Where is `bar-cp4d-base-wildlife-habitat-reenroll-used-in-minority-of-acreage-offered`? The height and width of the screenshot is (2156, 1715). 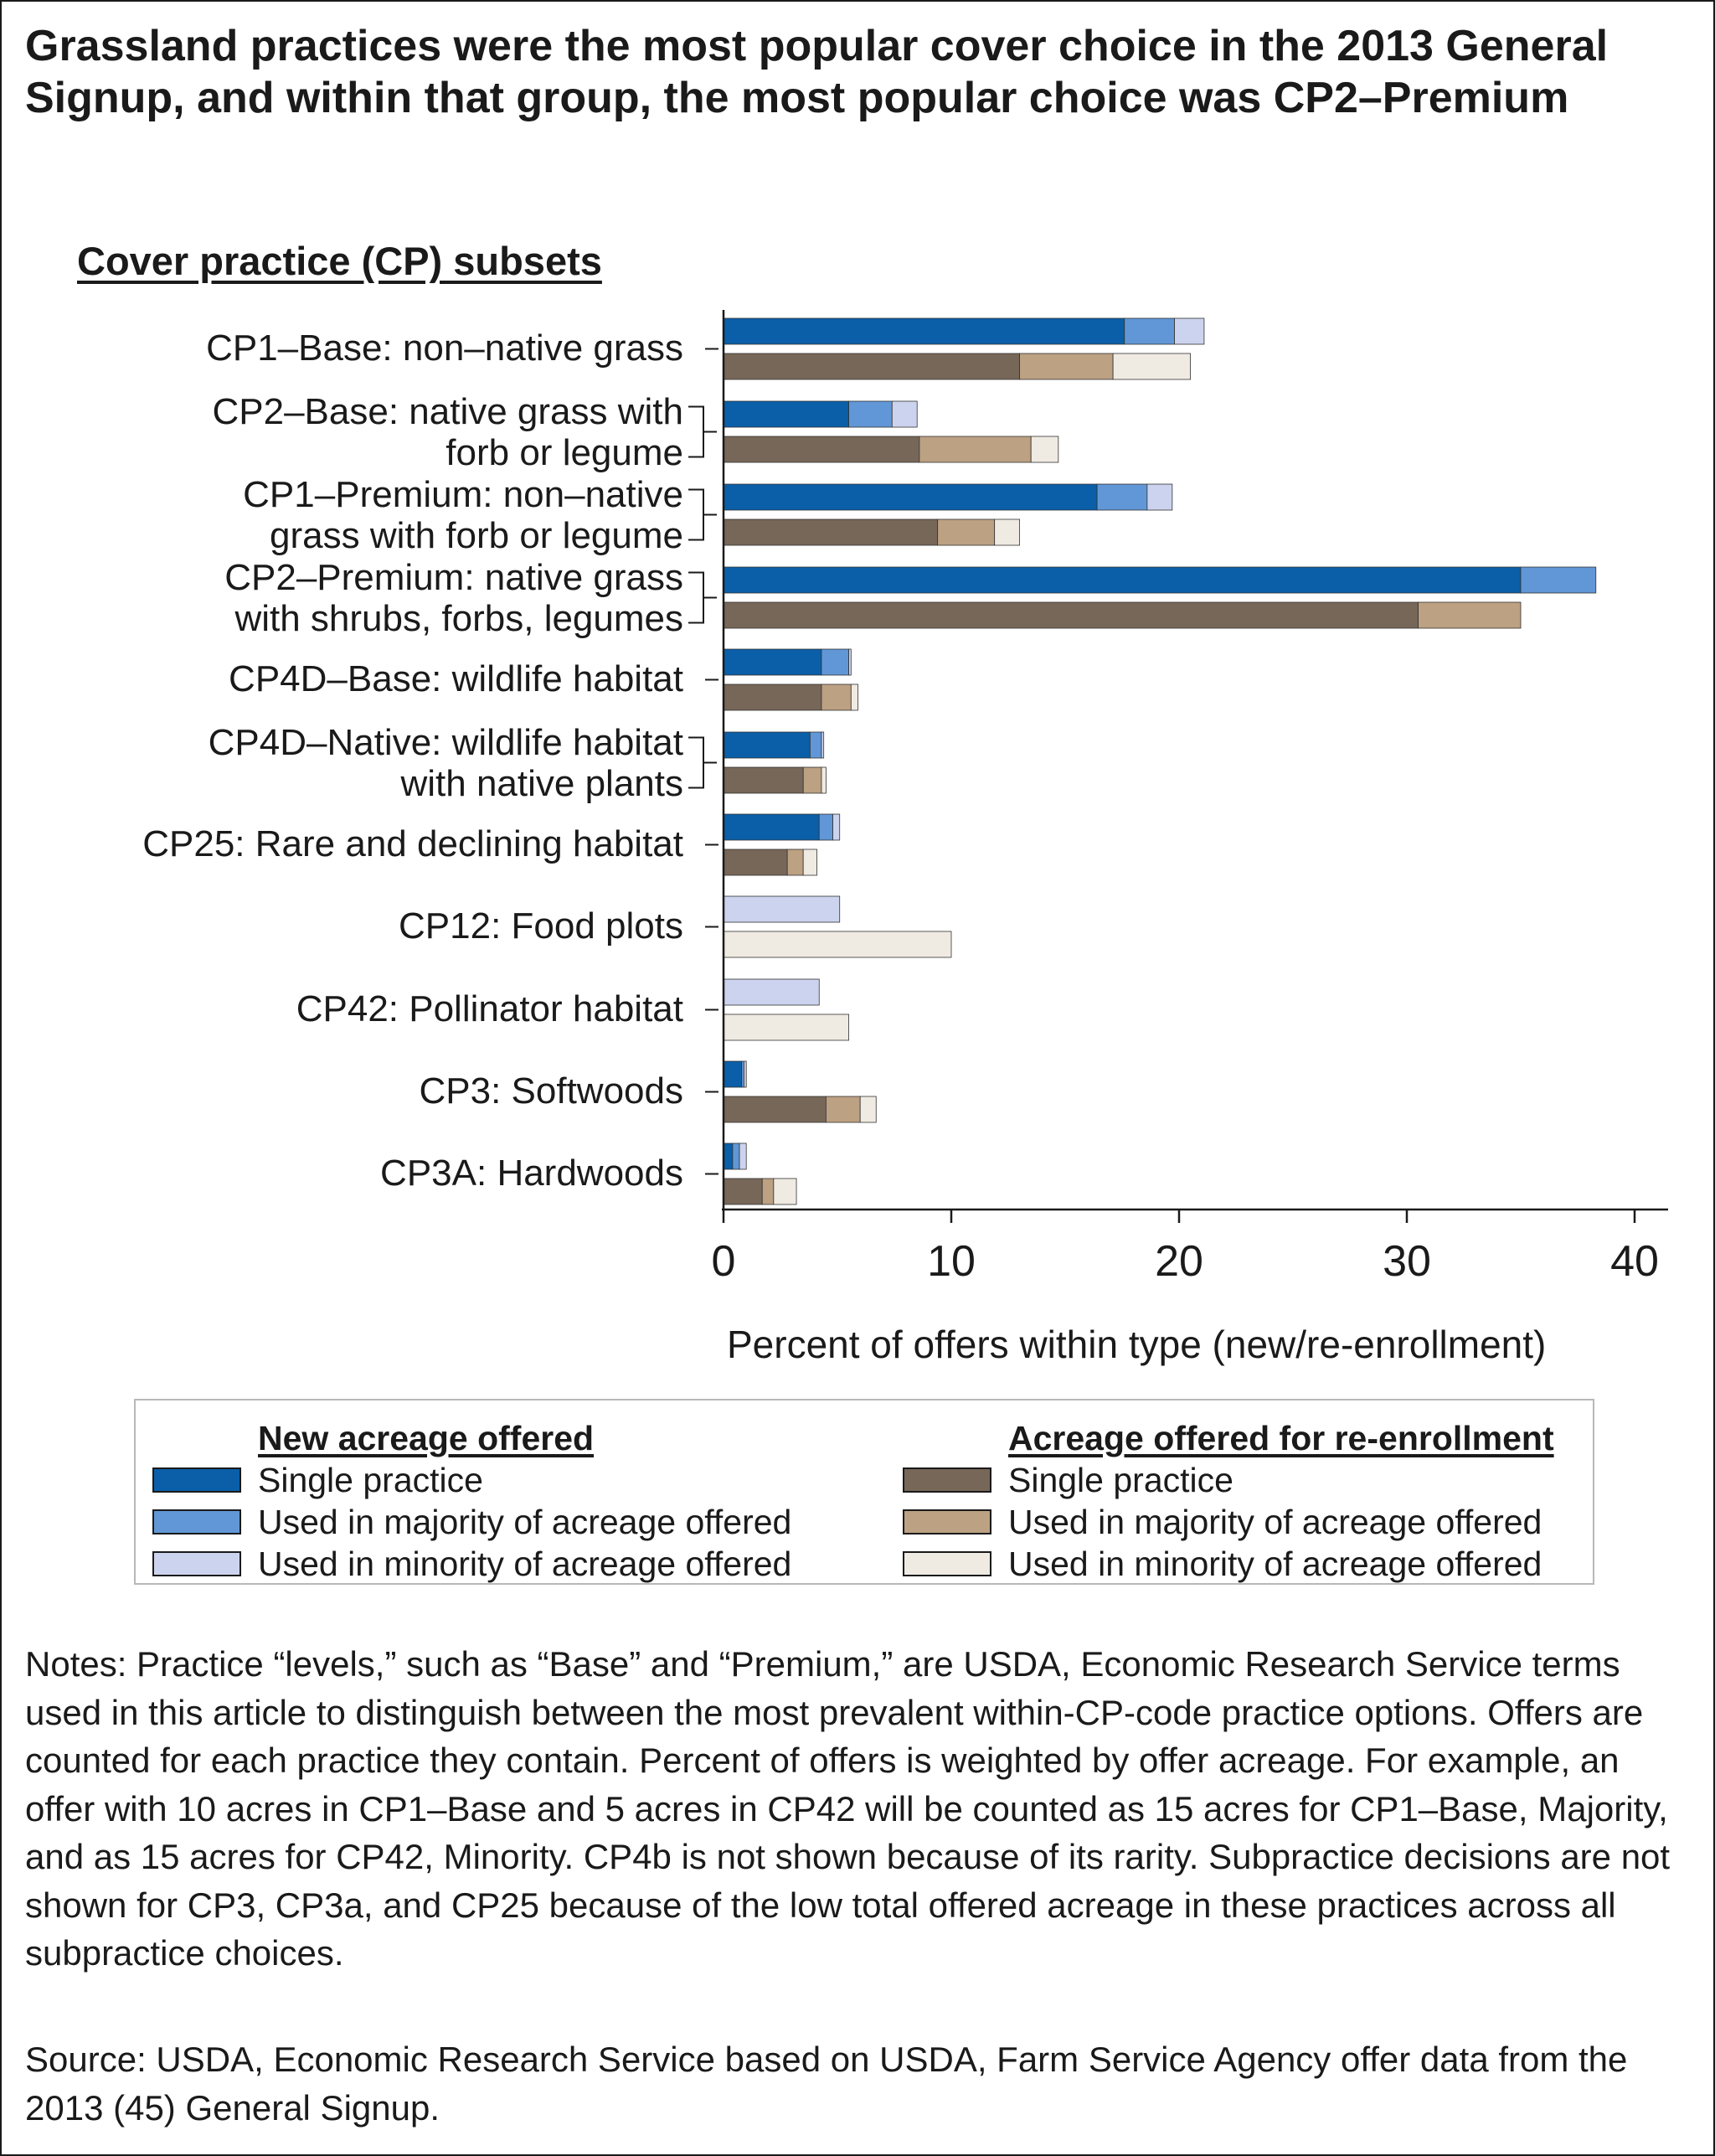
bar-cp4d-base-wildlife-habitat-reenroll-used-in-minority-of-acreage-offered is located at coordinates (854, 697).